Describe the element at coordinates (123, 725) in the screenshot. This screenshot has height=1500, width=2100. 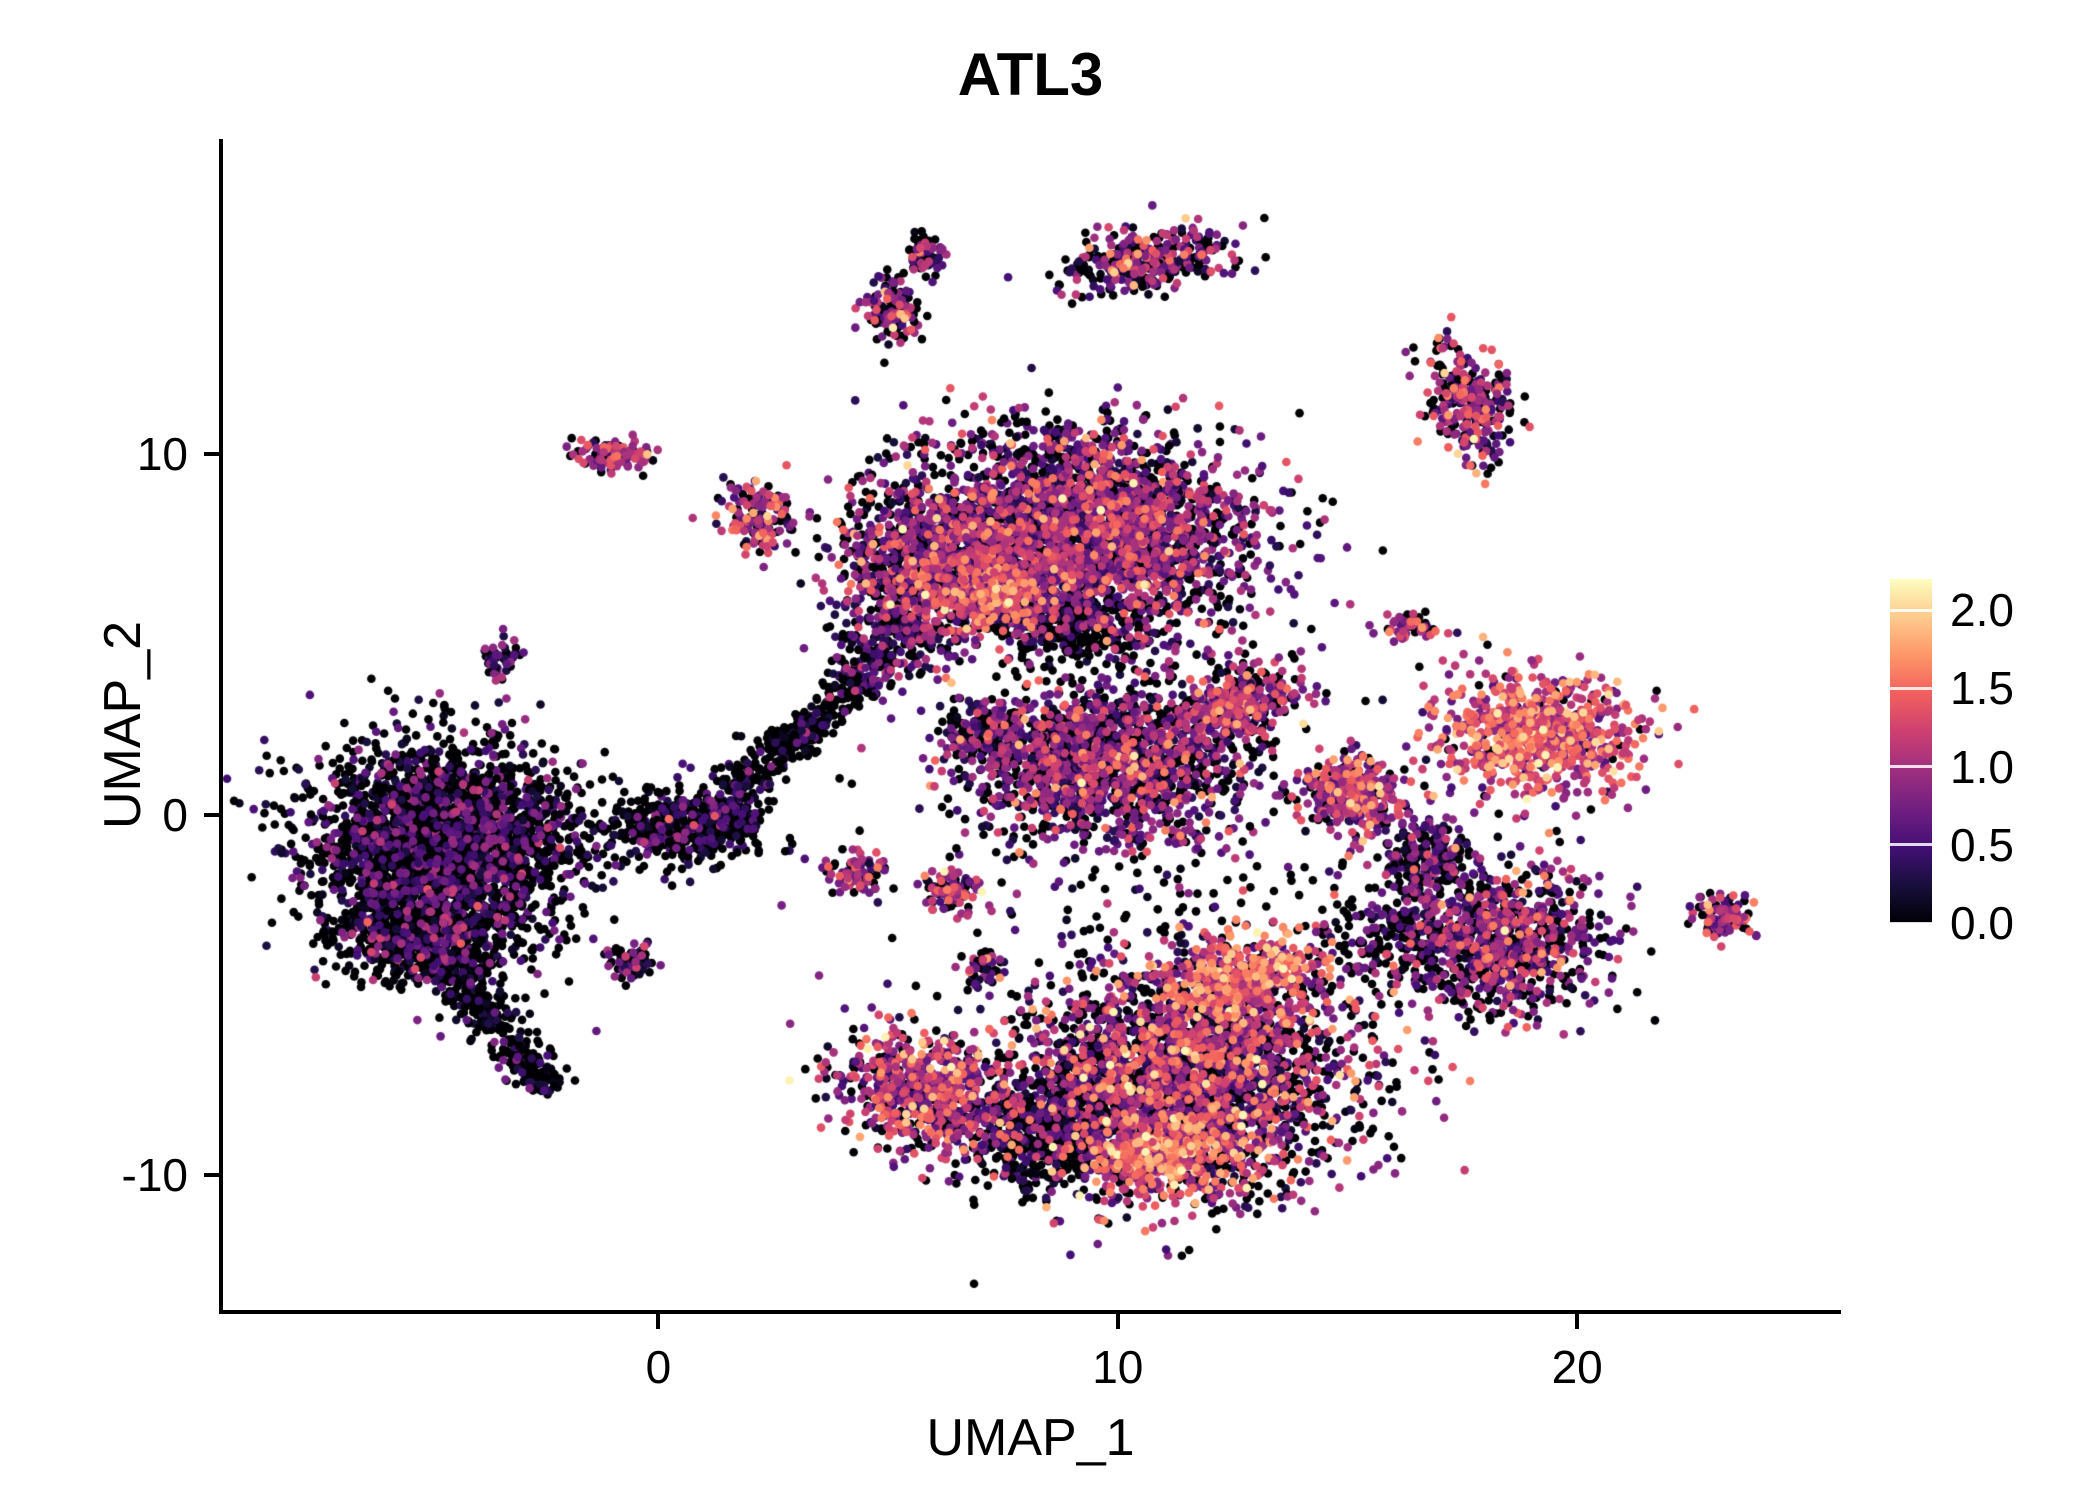
I see `y-axis-label: UMAP_2` at that location.